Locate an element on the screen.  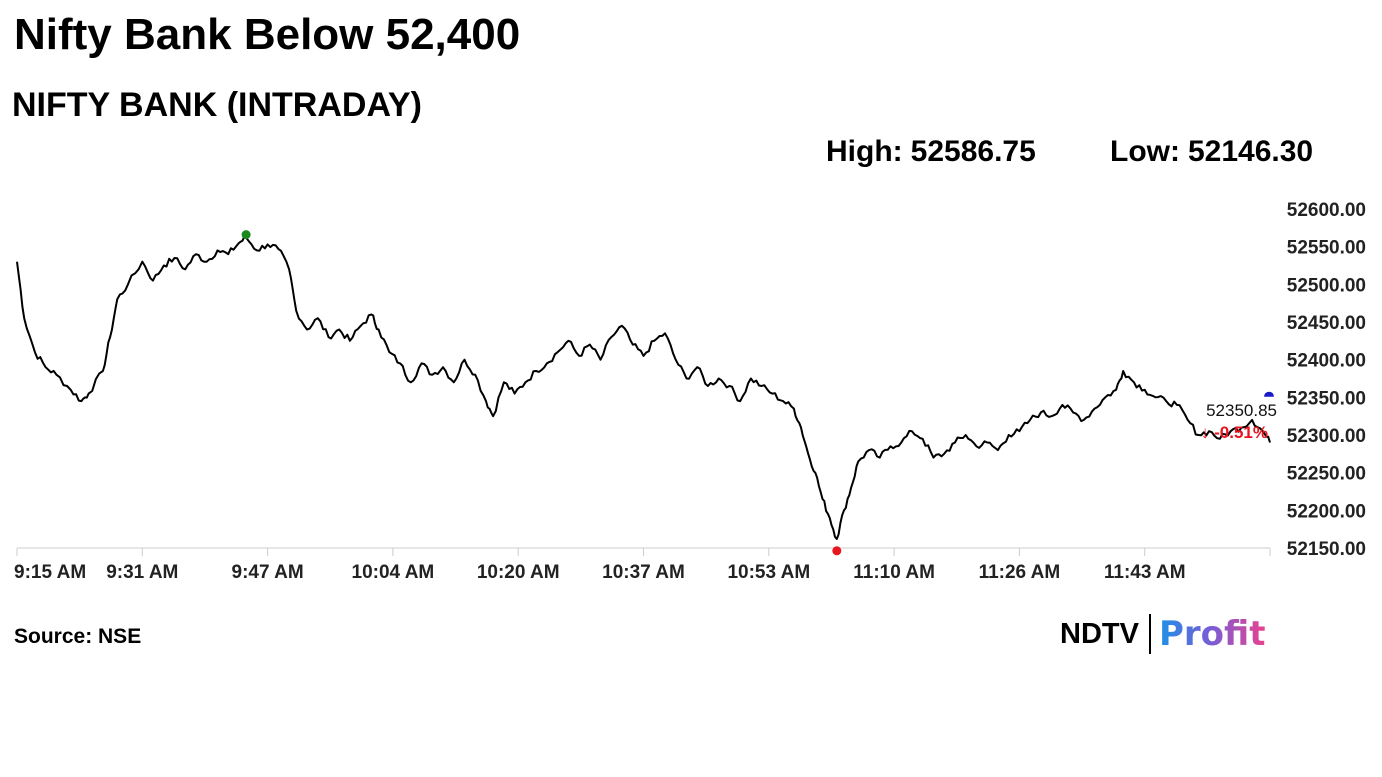
low-value: 52146.30 is located at coordinates (1250, 151).